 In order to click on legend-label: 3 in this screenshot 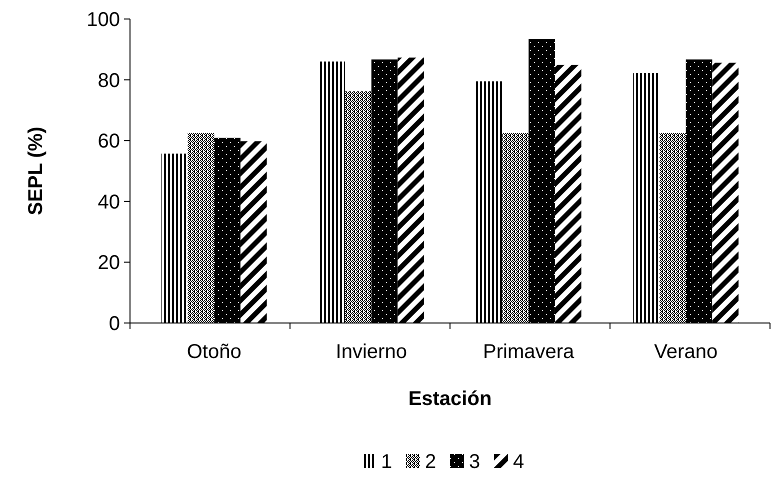, I will do `click(474, 462)`.